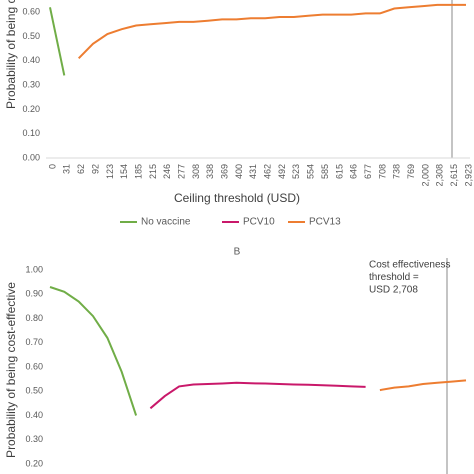 This screenshot has height=474, width=474. What do you see at coordinates (166, 222) in the screenshot?
I see `legend-label: No vaccine` at bounding box center [166, 222].